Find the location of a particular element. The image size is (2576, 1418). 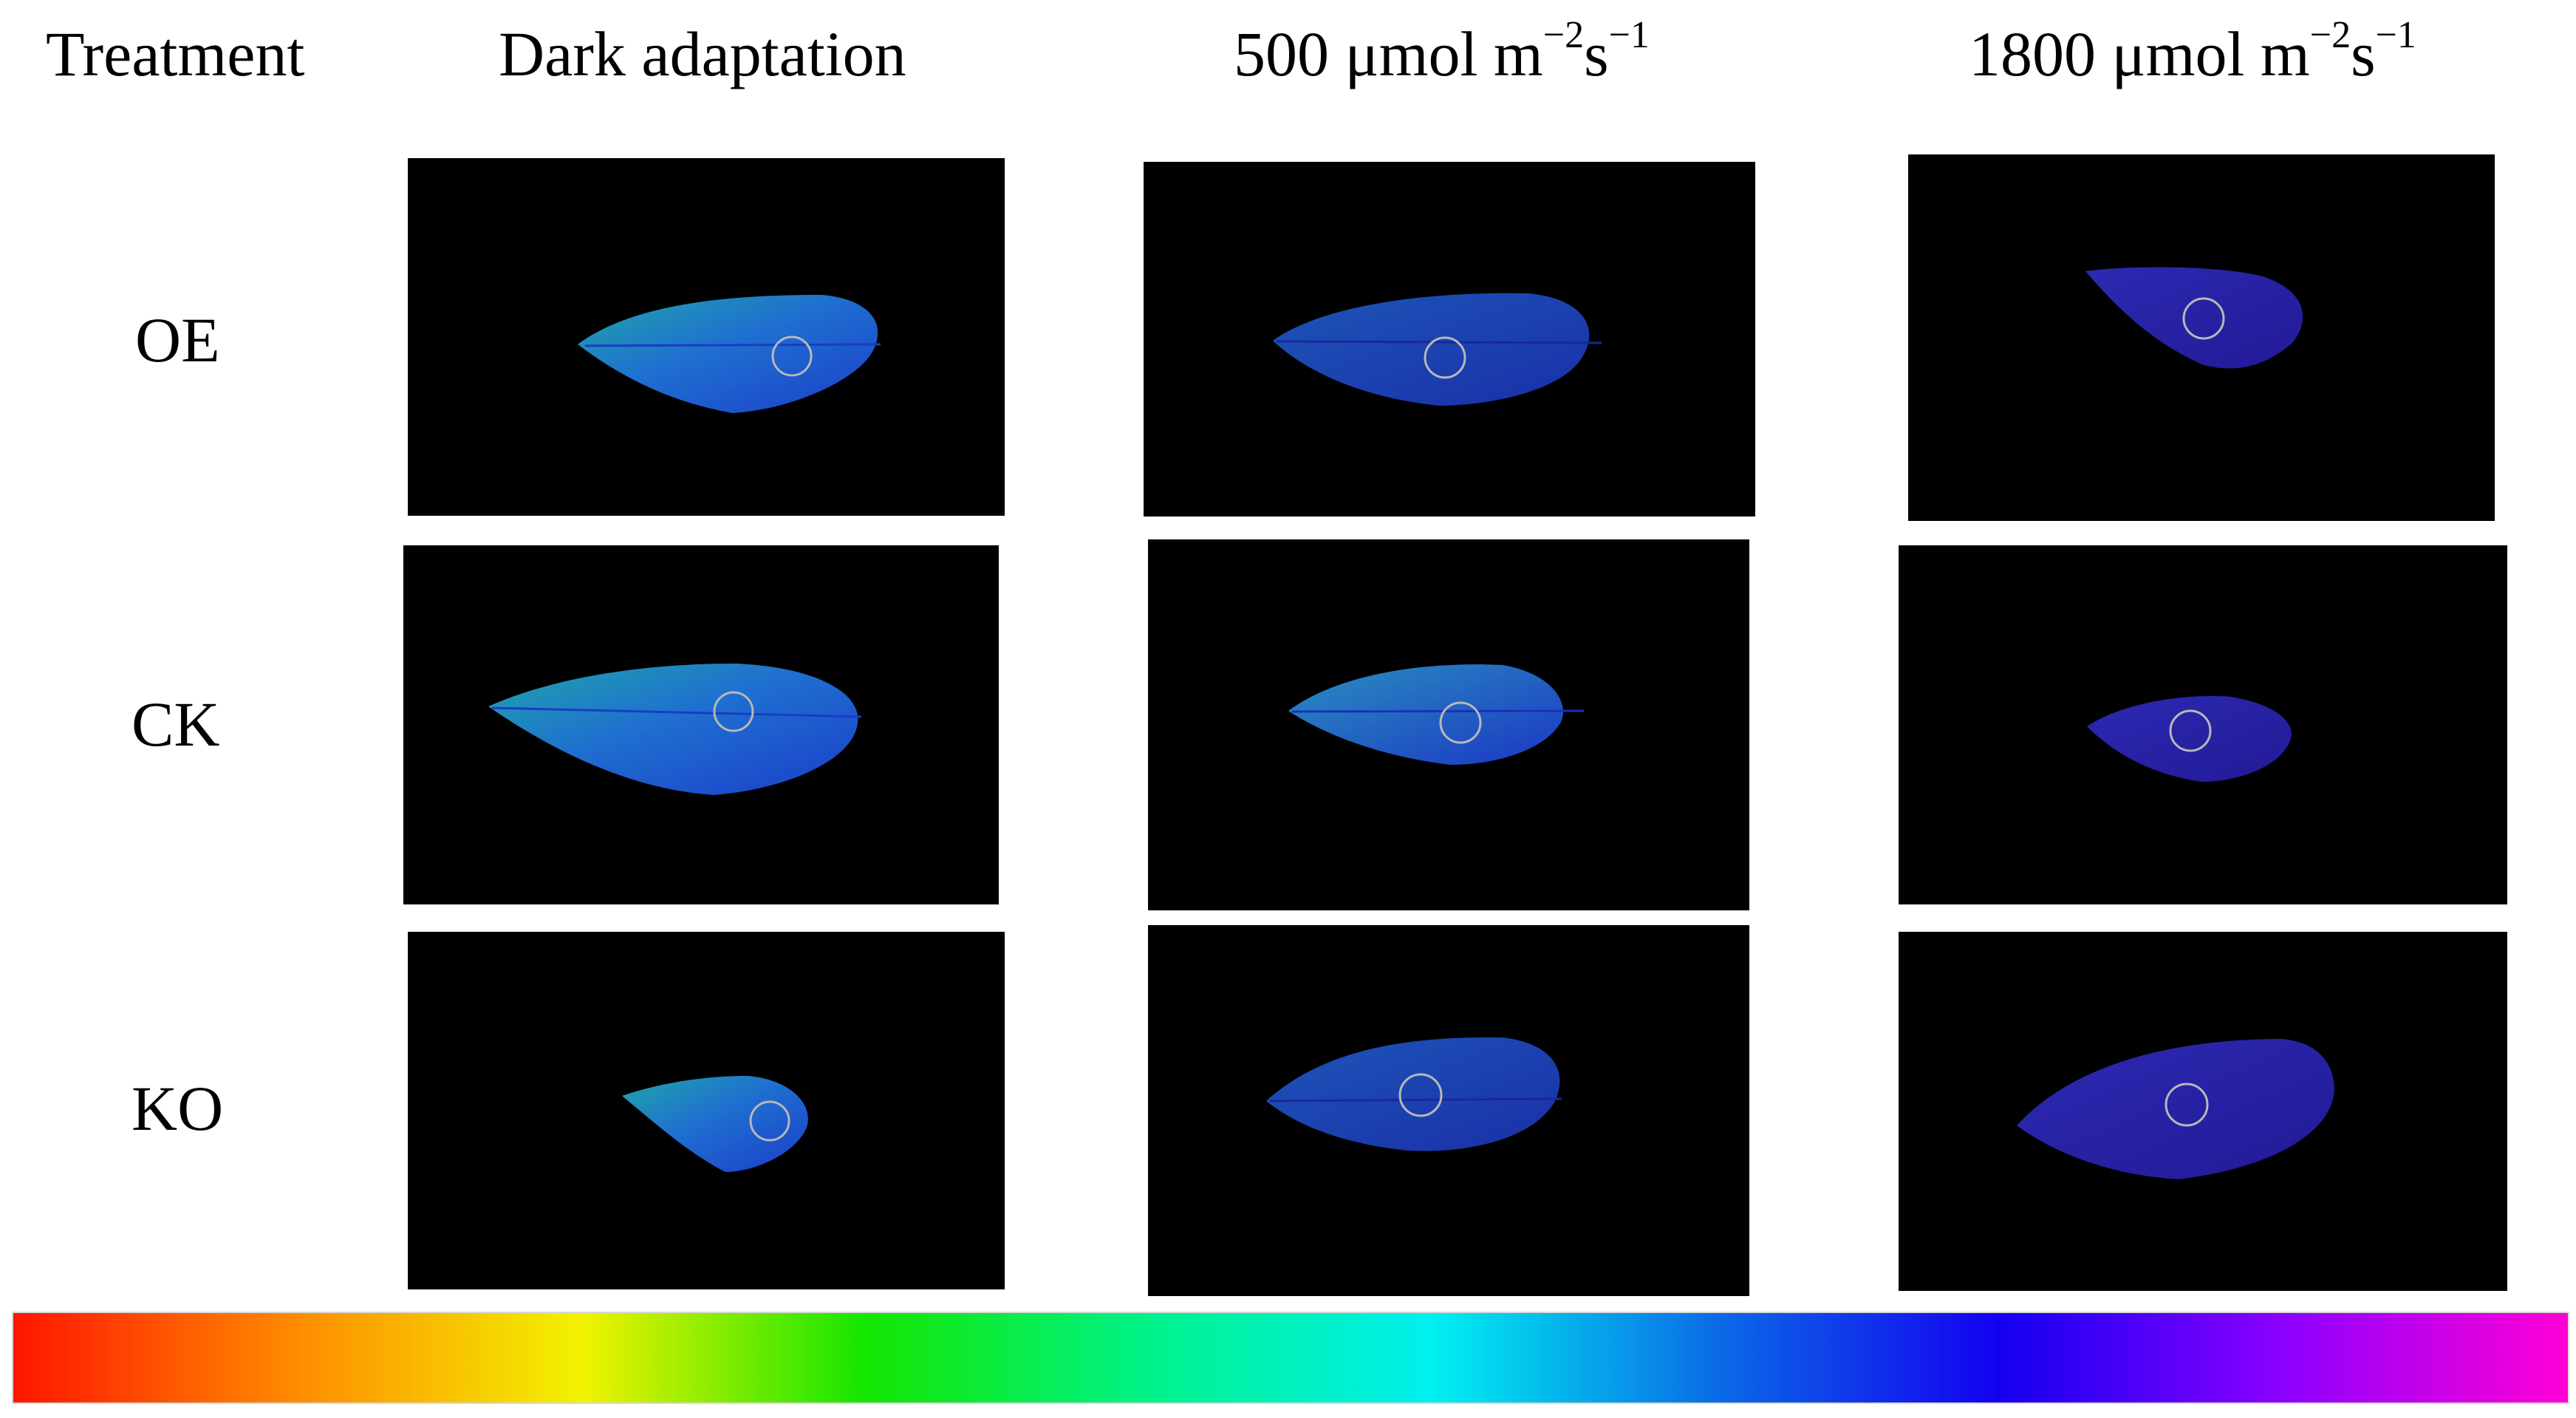

row-label-ck: CK is located at coordinates (175, 724).